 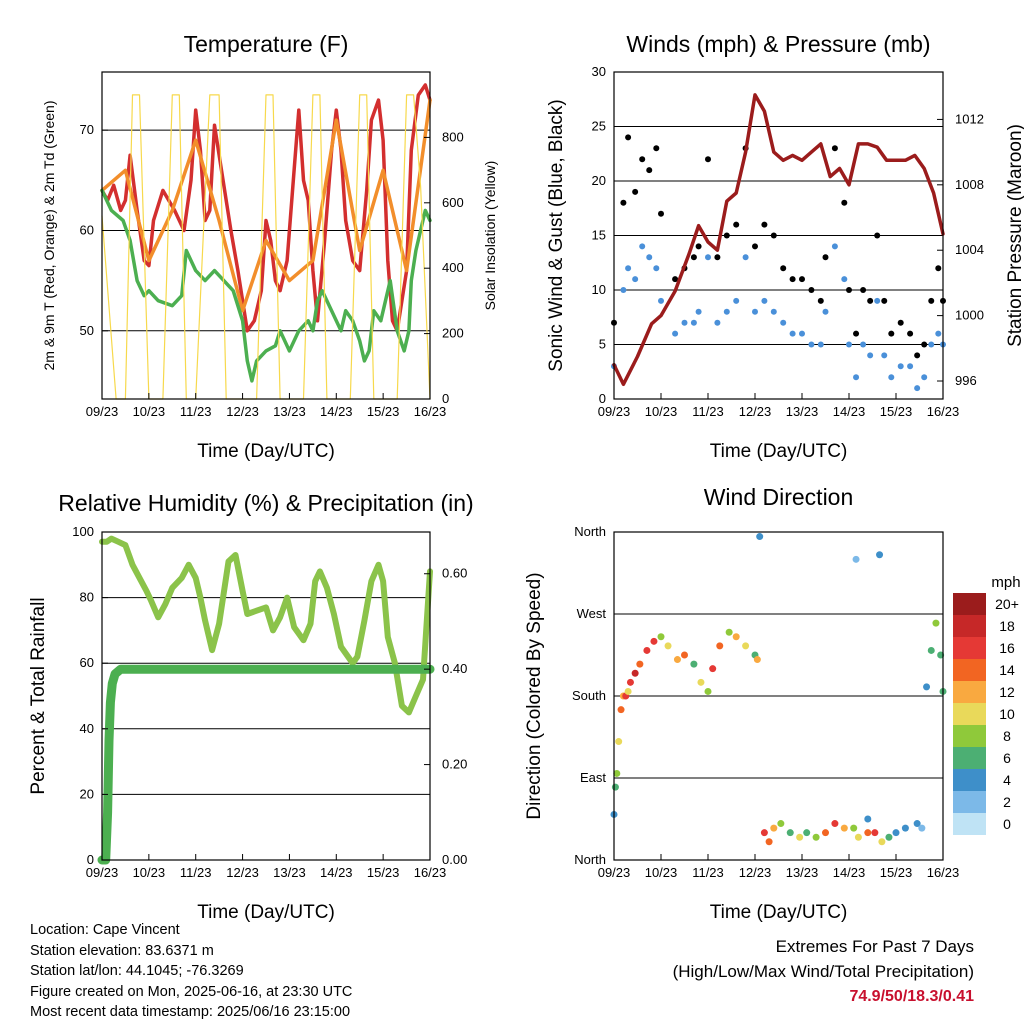 What do you see at coordinates (778, 44) in the screenshot?
I see `chart-title: Winds (mph) & Pressure (mb)` at bounding box center [778, 44].